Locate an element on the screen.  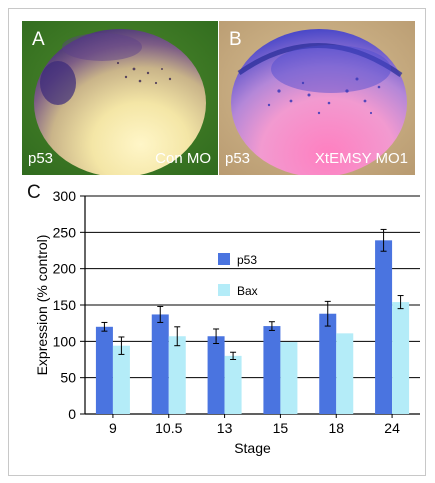
y-tick-label: 200 is located at coordinates (65, 269).